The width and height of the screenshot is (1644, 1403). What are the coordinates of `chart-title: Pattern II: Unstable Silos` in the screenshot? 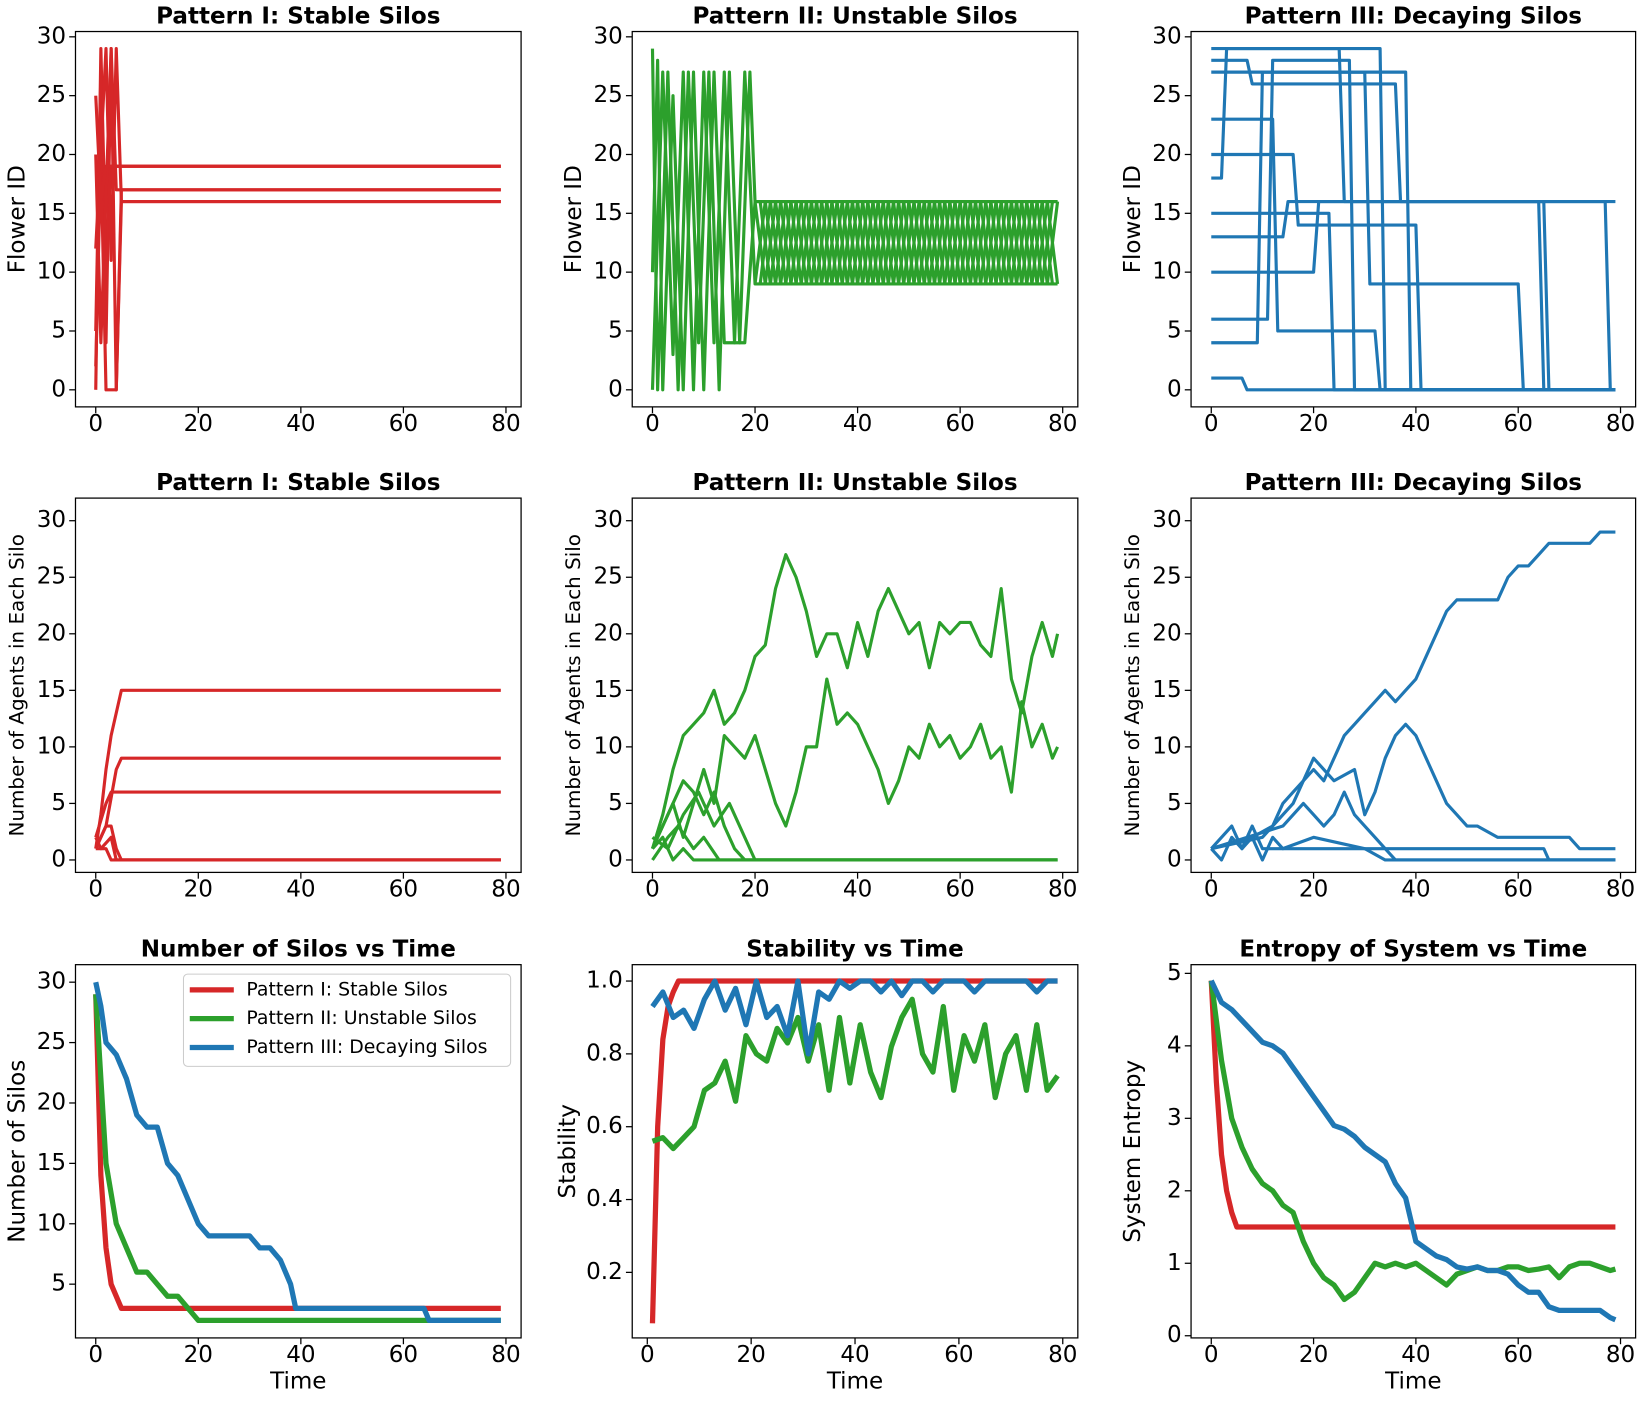 It's located at (854, 16).